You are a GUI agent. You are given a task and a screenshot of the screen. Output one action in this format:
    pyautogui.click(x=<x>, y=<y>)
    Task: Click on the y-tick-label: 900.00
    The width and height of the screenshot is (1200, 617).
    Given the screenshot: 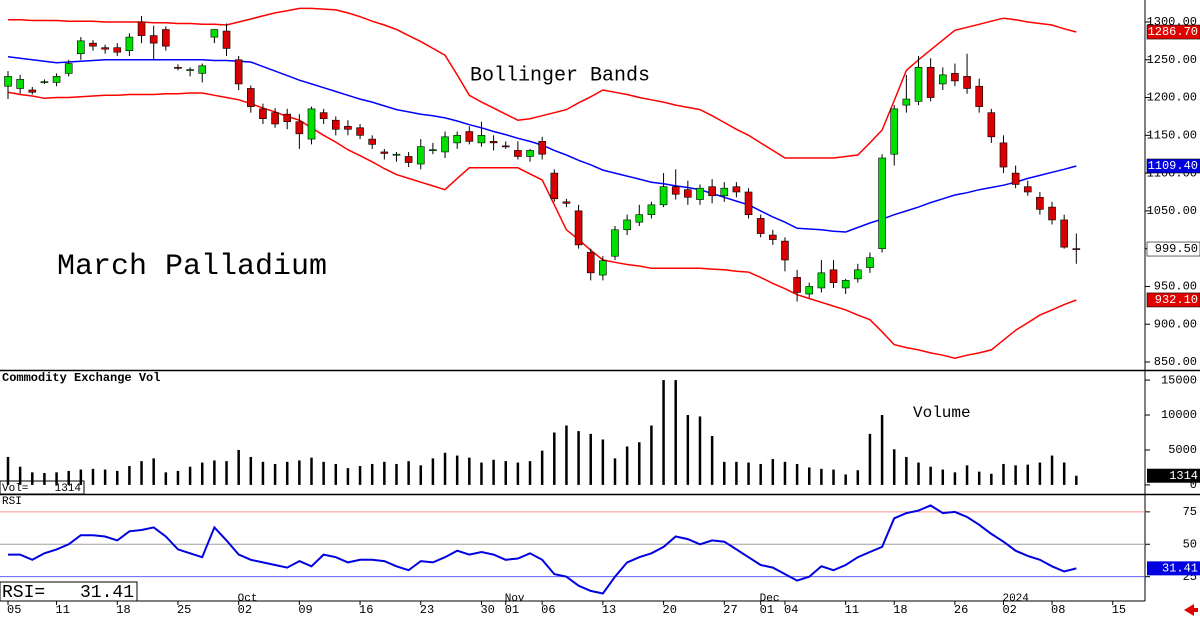 What is the action you would take?
    pyautogui.click(x=1175, y=324)
    